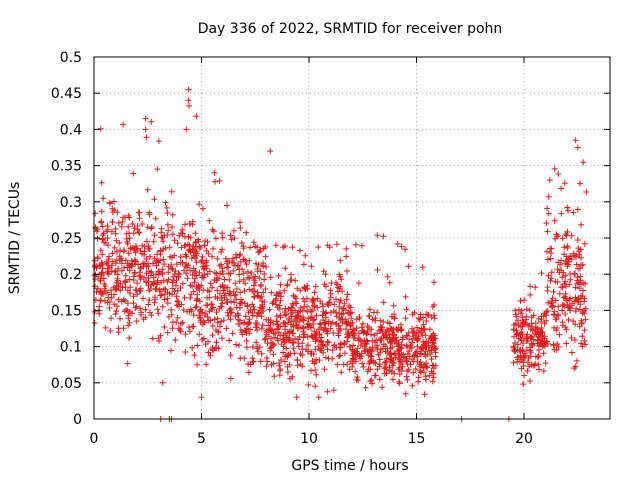 The width and height of the screenshot is (640, 480). What do you see at coordinates (71, 58) in the screenshot?
I see `y-tick-label: 0.5` at bounding box center [71, 58].